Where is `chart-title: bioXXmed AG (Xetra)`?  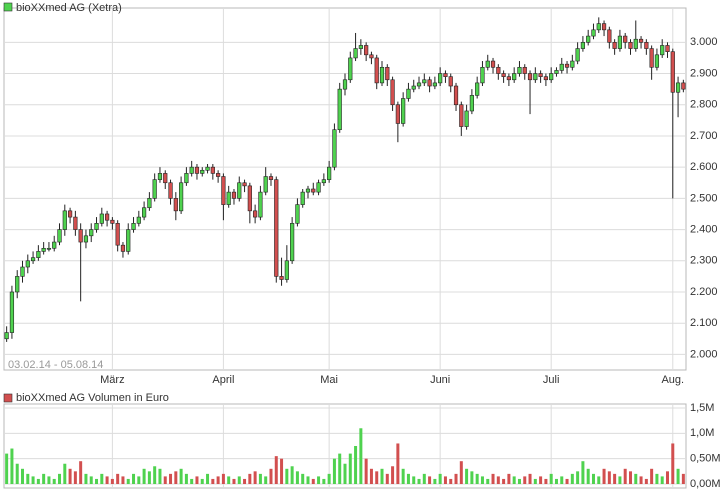 chart-title: bioXXmed AG (Xetra) is located at coordinates (69, 8).